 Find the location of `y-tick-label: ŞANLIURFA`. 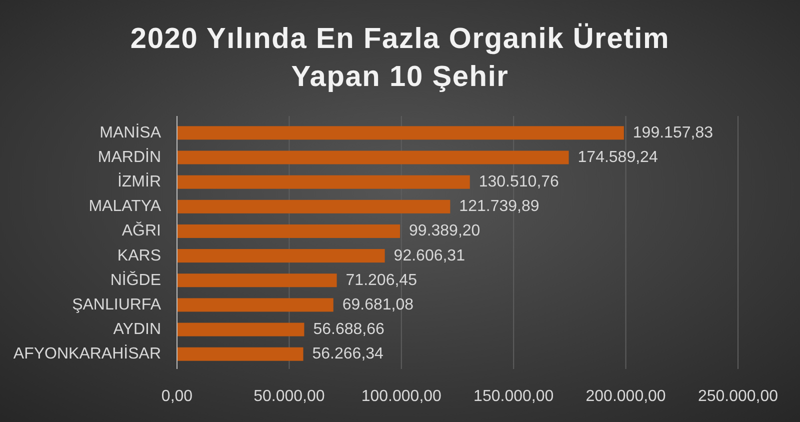

y-tick-label: ŞANLIURFA is located at coordinates (117, 305).